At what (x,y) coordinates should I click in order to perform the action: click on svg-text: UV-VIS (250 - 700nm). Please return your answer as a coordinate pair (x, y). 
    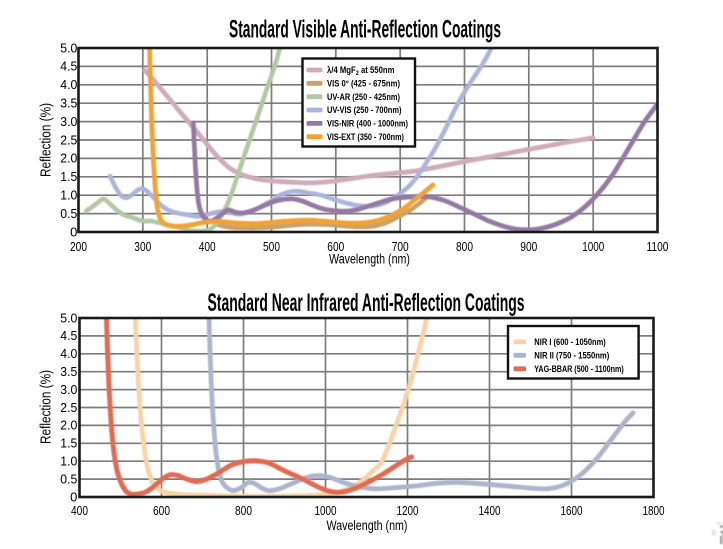
    Looking at the image, I should click on (364, 110).